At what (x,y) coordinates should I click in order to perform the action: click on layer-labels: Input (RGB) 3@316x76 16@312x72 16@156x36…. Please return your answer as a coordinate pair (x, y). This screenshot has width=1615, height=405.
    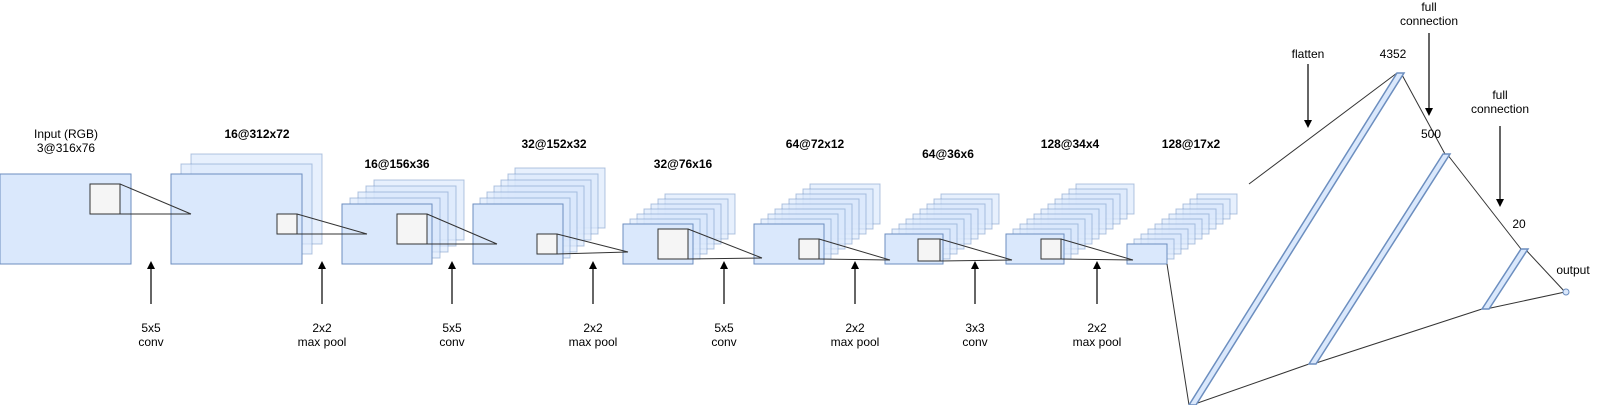
    Looking at the image, I should click on (627, 149).